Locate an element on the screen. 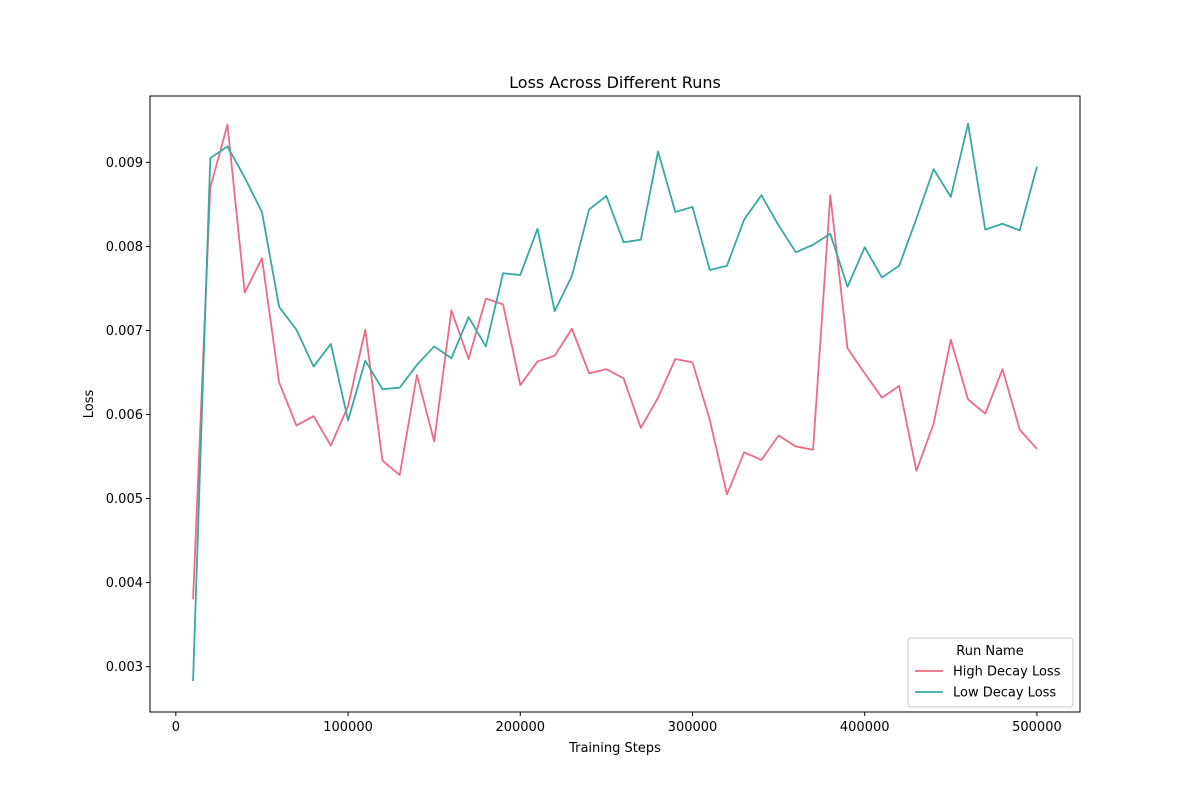  chart-title: Loss Across Different Runs is located at coordinates (615, 82).